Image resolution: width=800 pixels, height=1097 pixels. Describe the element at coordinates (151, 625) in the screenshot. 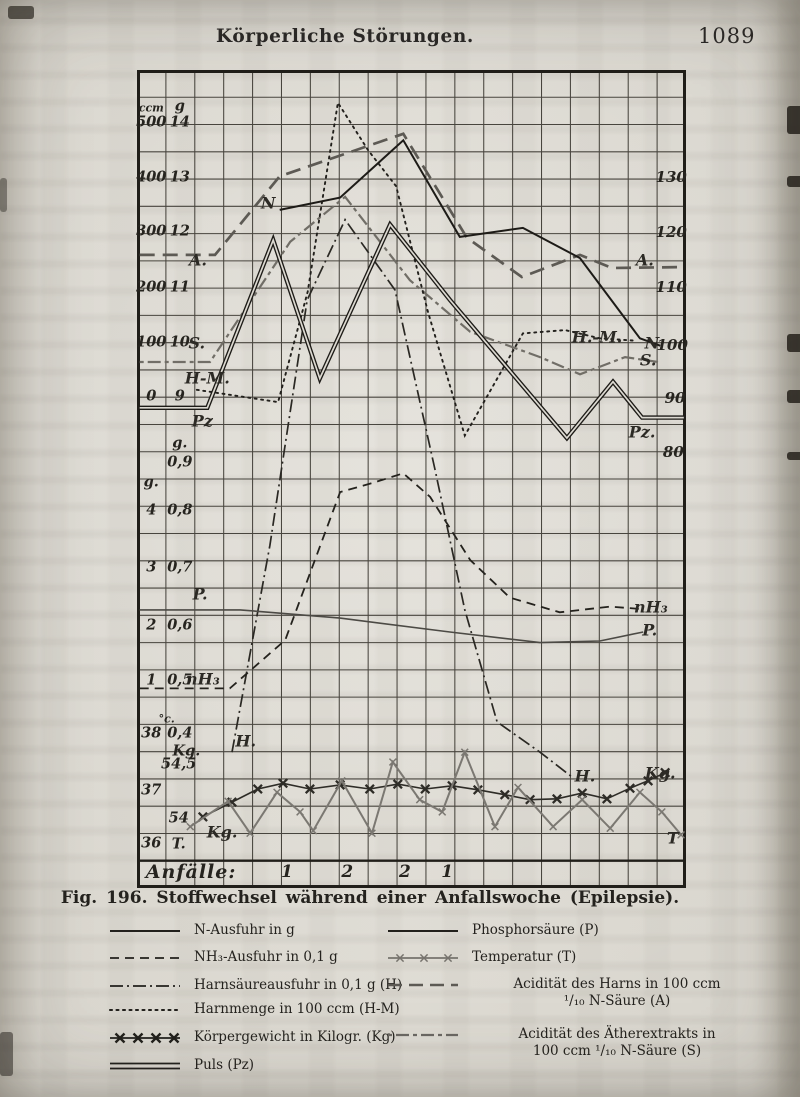

I see `left-axis-label: 2` at that location.